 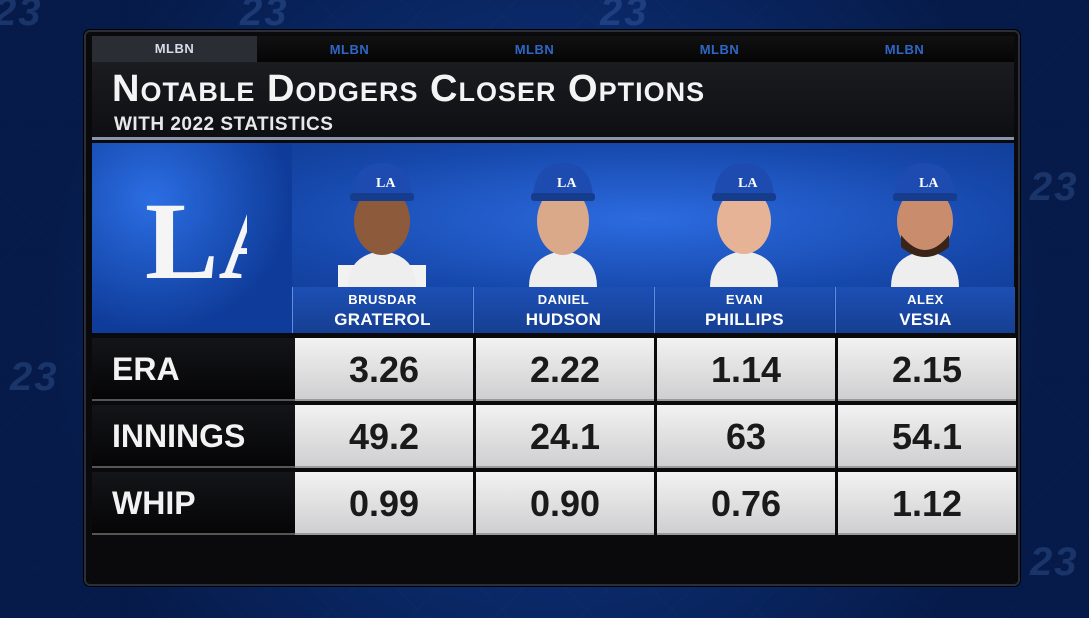 I want to click on player-first-name: DANIEL, so click(x=563, y=299).